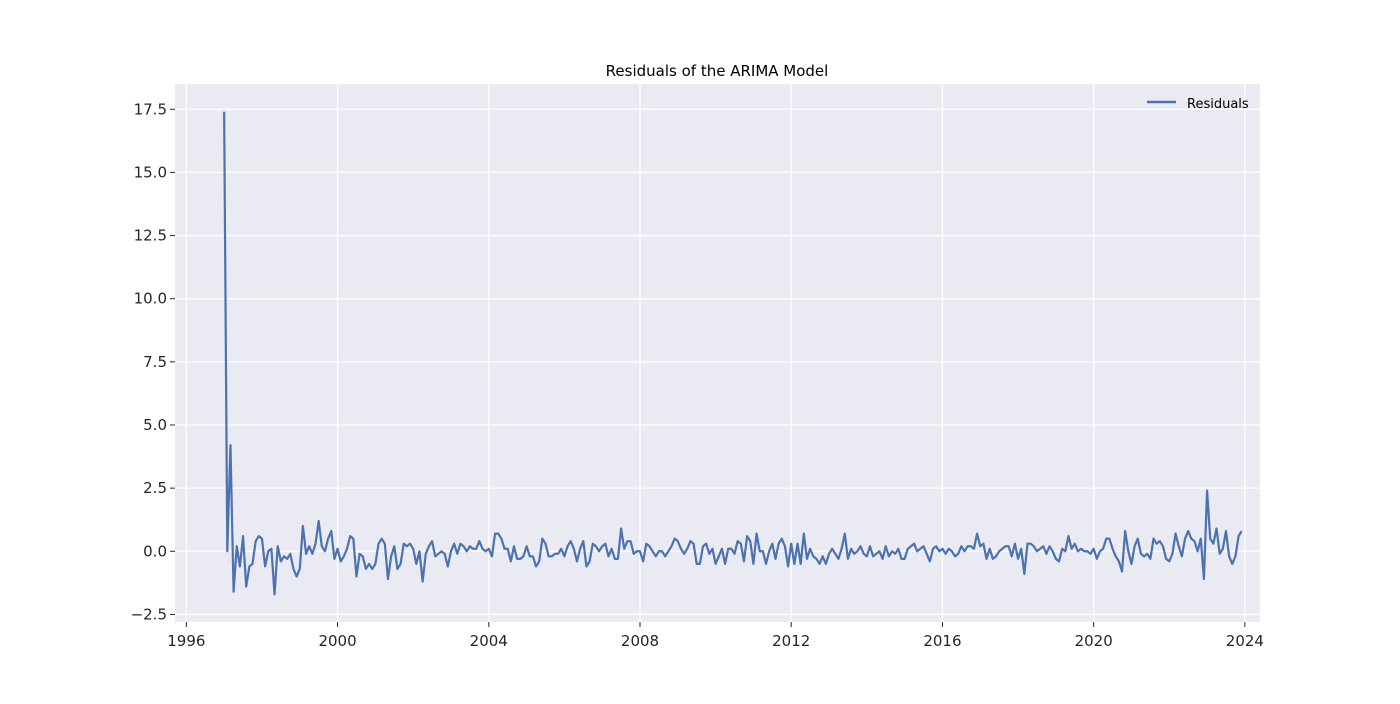  I want to click on chart-title: Residuals of the ARIMA Model, so click(717, 71).